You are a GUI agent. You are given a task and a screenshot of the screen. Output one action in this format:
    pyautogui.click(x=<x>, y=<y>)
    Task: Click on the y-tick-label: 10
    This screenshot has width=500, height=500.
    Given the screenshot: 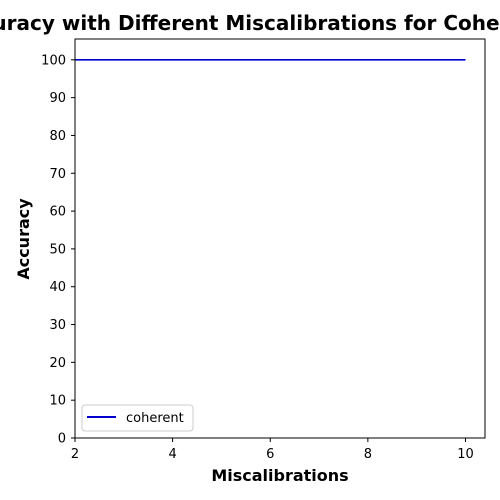 What is the action you would take?
    pyautogui.click(x=57, y=401)
    